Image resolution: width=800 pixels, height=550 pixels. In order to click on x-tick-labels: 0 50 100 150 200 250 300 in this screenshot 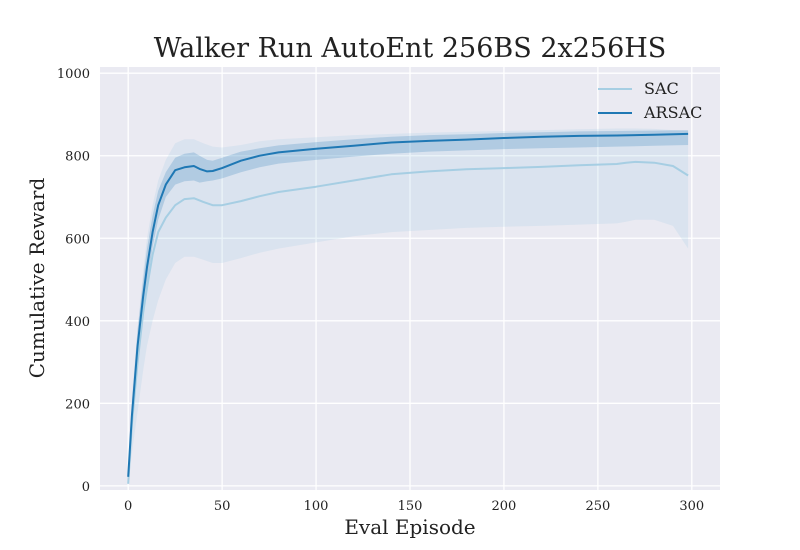, I will do `click(414, 506)`.